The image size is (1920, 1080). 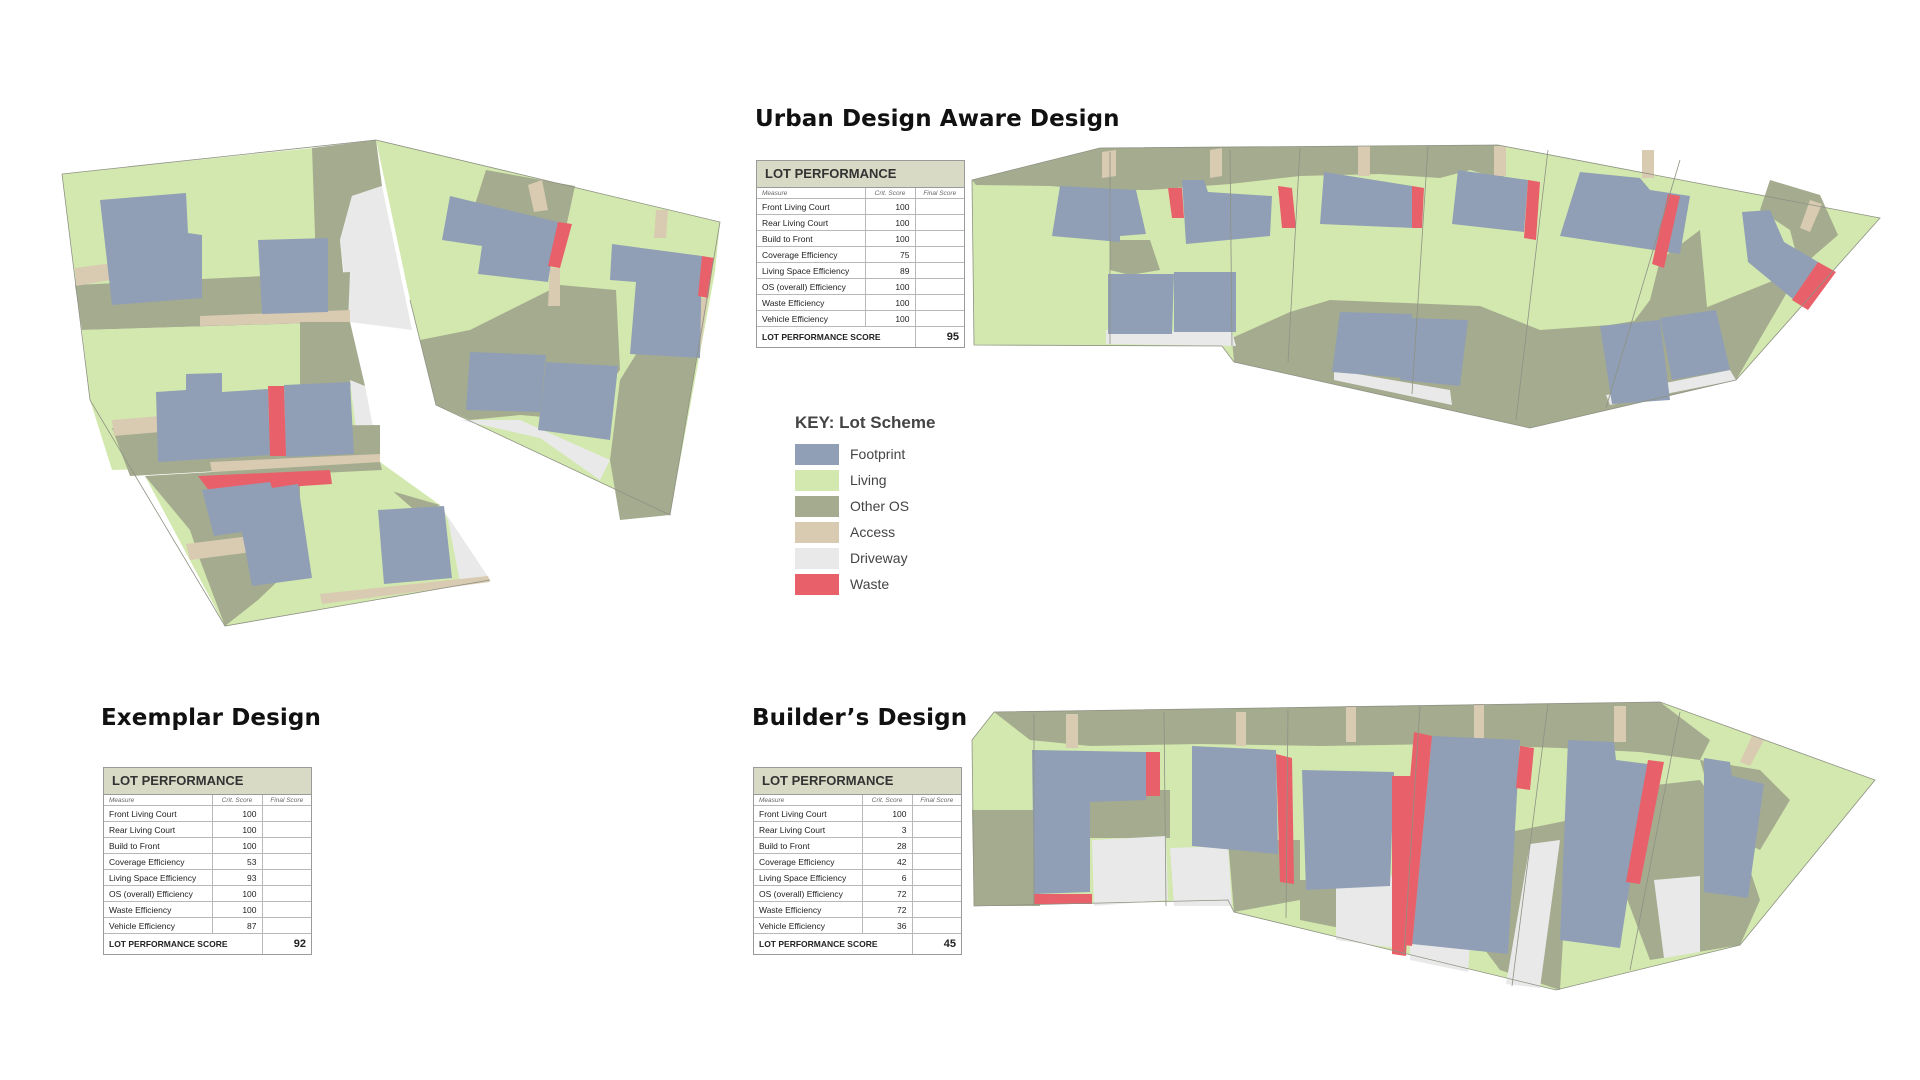 I want to click on table-row: Waste Efficiency 100, so click(x=860, y=302).